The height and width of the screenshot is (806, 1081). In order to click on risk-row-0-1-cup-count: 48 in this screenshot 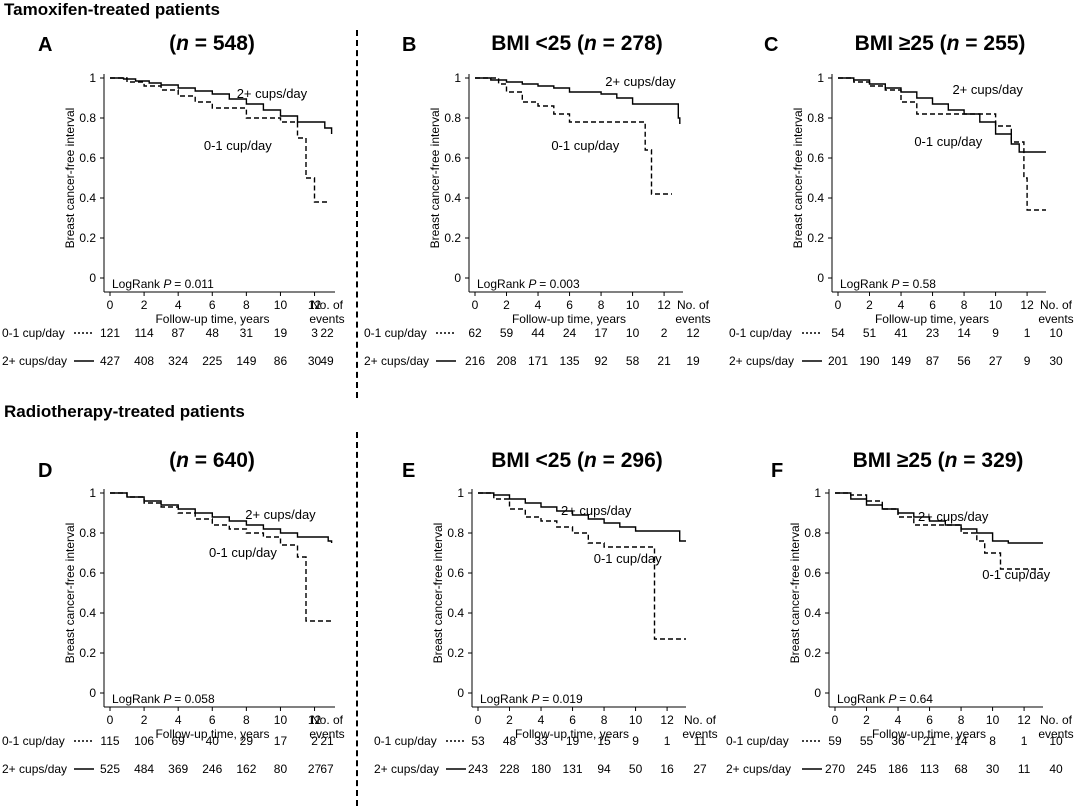, I will do `click(213, 333)`.